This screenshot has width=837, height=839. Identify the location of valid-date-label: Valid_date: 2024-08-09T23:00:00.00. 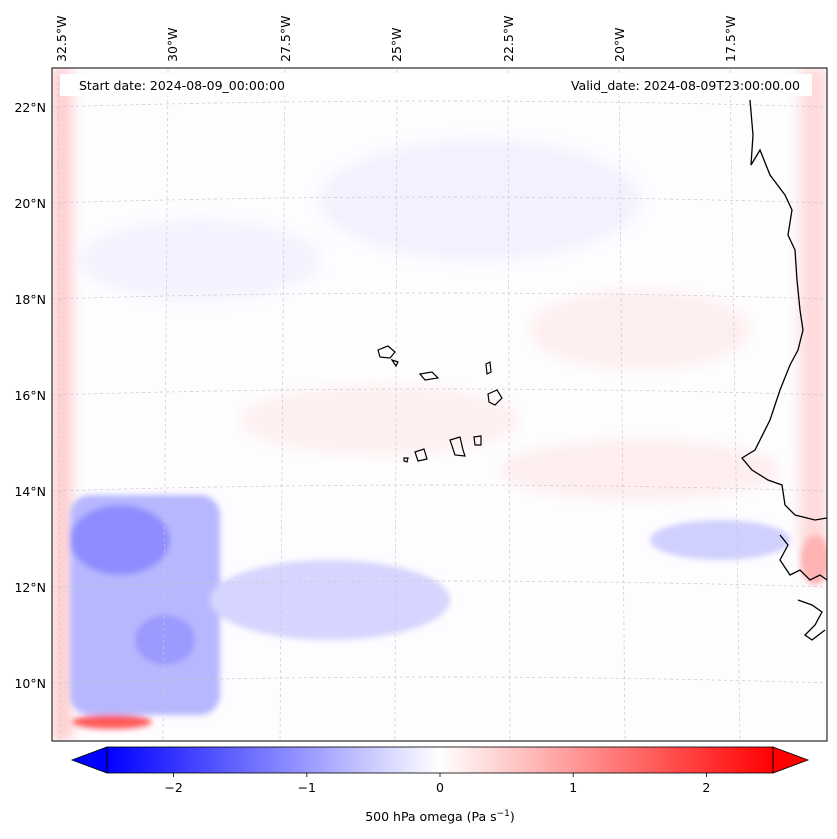
(685, 85).